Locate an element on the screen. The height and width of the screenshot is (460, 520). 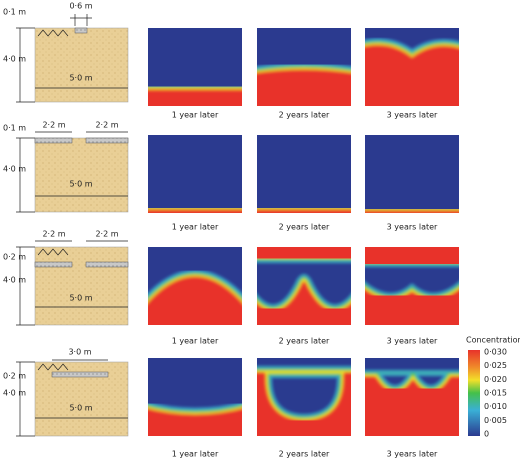
schematic: 4·0 m 0·1 m 5·0 m 2·2 m 2·2 m is located at coordinates (66, 167).